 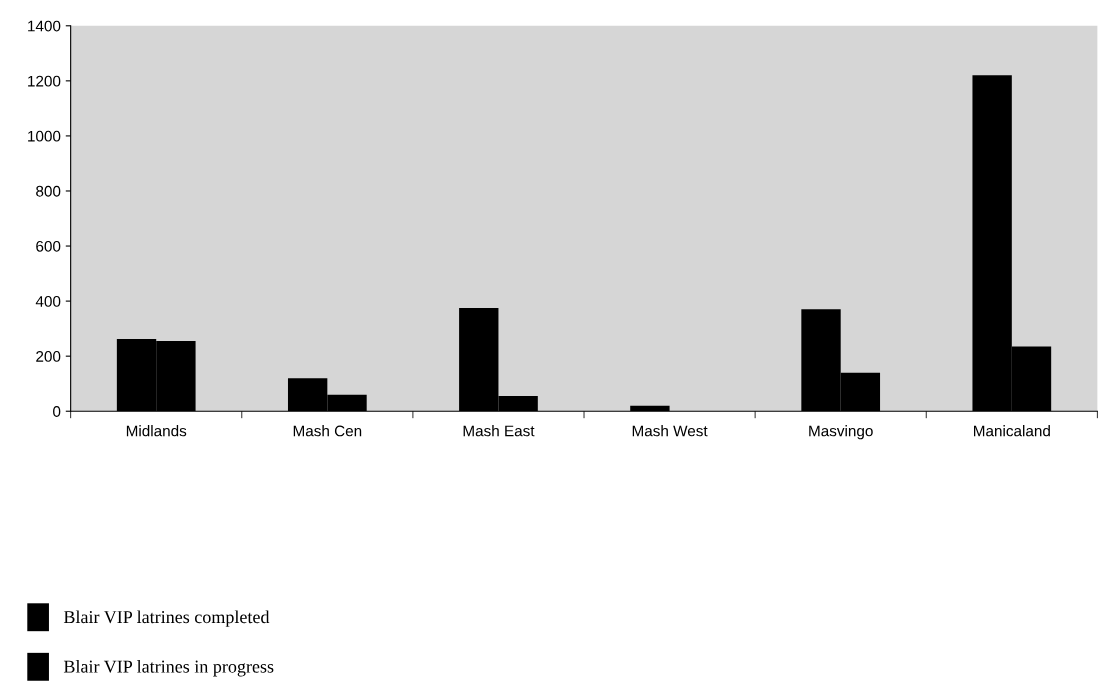 What do you see at coordinates (57, 411) in the screenshot?
I see `y-tick-label: 0` at bounding box center [57, 411].